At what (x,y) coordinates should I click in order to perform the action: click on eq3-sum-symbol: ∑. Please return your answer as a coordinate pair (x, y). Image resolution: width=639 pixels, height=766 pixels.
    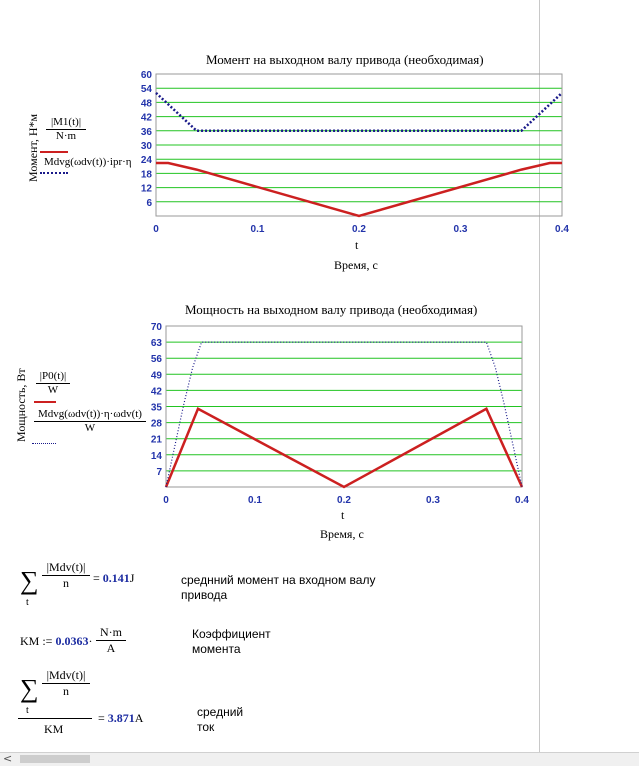
    Looking at the image, I should click on (29, 688).